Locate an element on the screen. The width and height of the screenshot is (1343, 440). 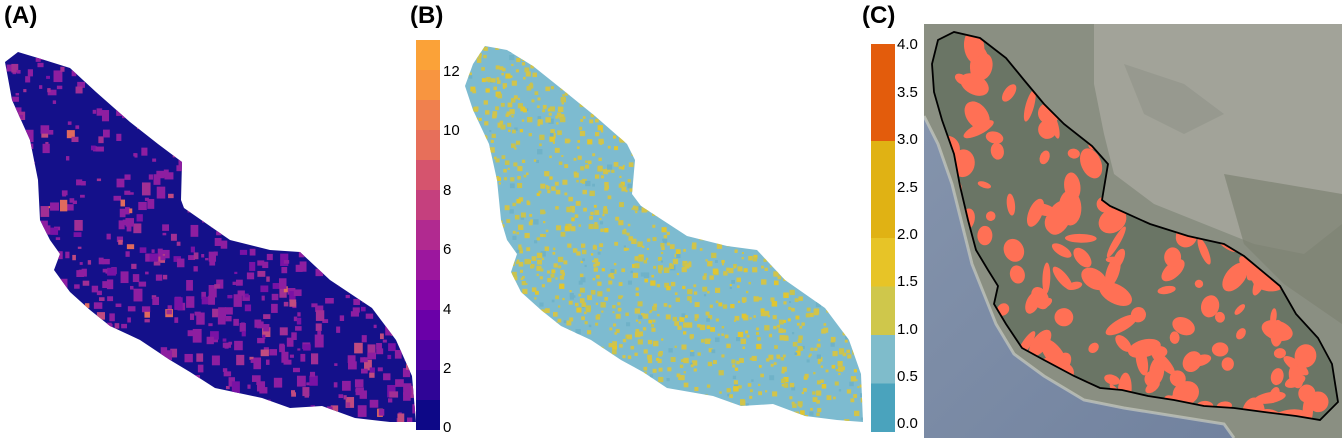
map-c-patch is located at coordinates (1017, 274).